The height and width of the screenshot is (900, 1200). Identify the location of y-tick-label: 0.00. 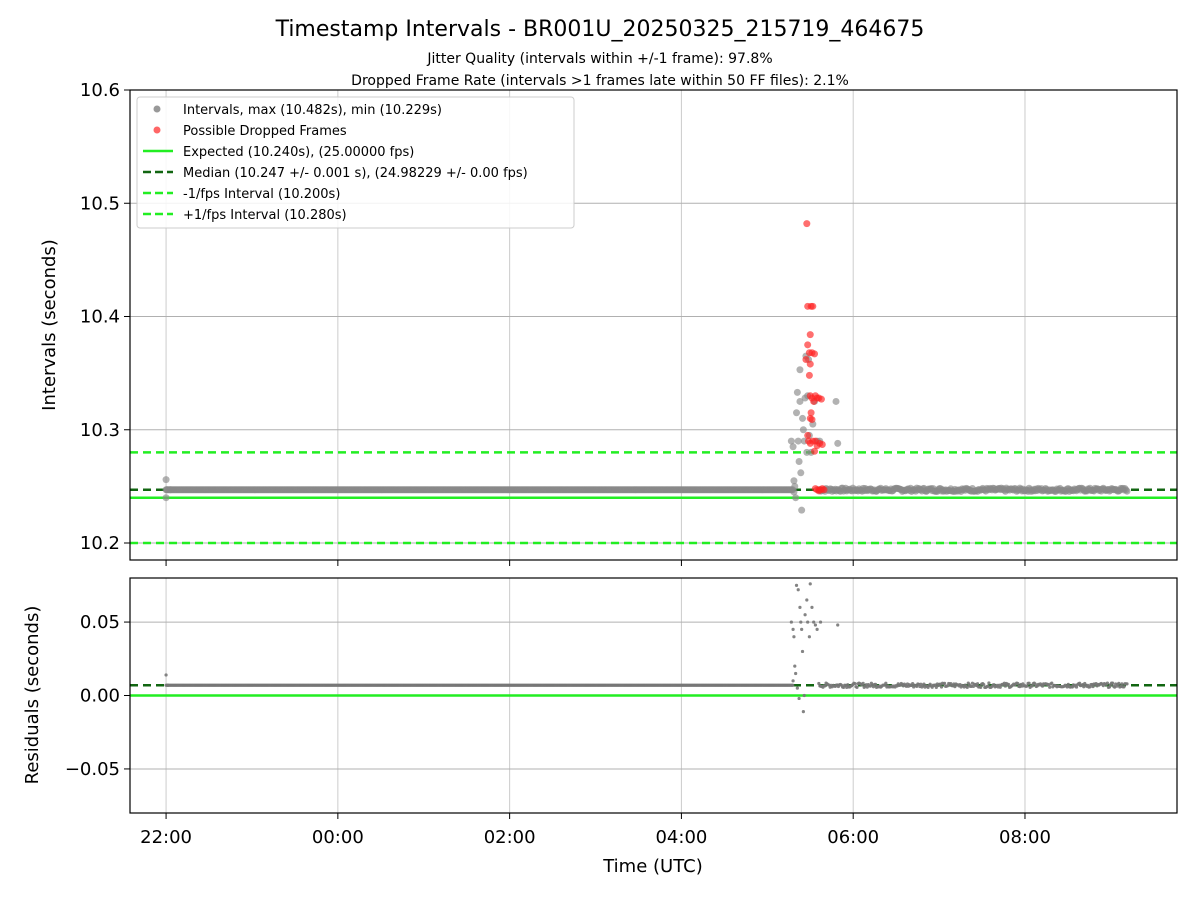
(100, 696).